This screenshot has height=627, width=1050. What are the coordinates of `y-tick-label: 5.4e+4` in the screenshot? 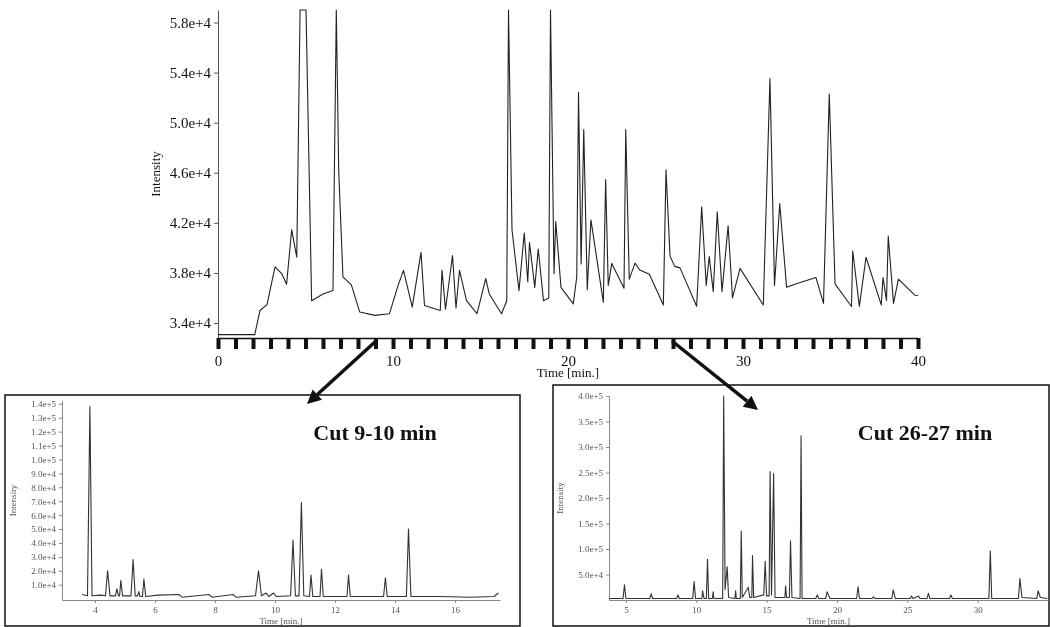 It's located at (190, 72).